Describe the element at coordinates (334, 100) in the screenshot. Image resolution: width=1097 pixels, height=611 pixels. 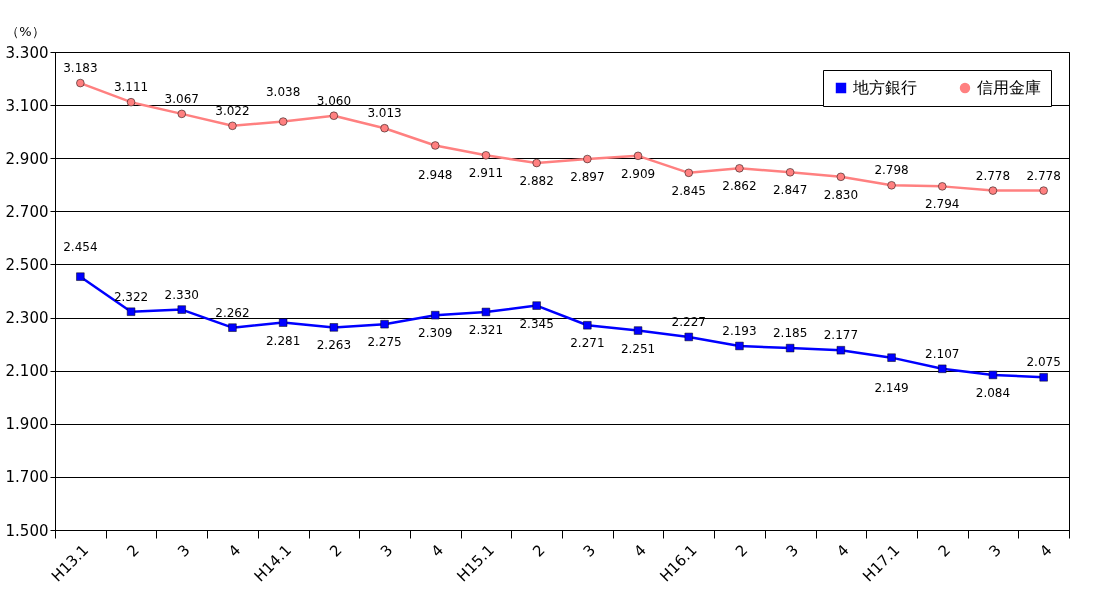
I see `text: 3.060` at that location.